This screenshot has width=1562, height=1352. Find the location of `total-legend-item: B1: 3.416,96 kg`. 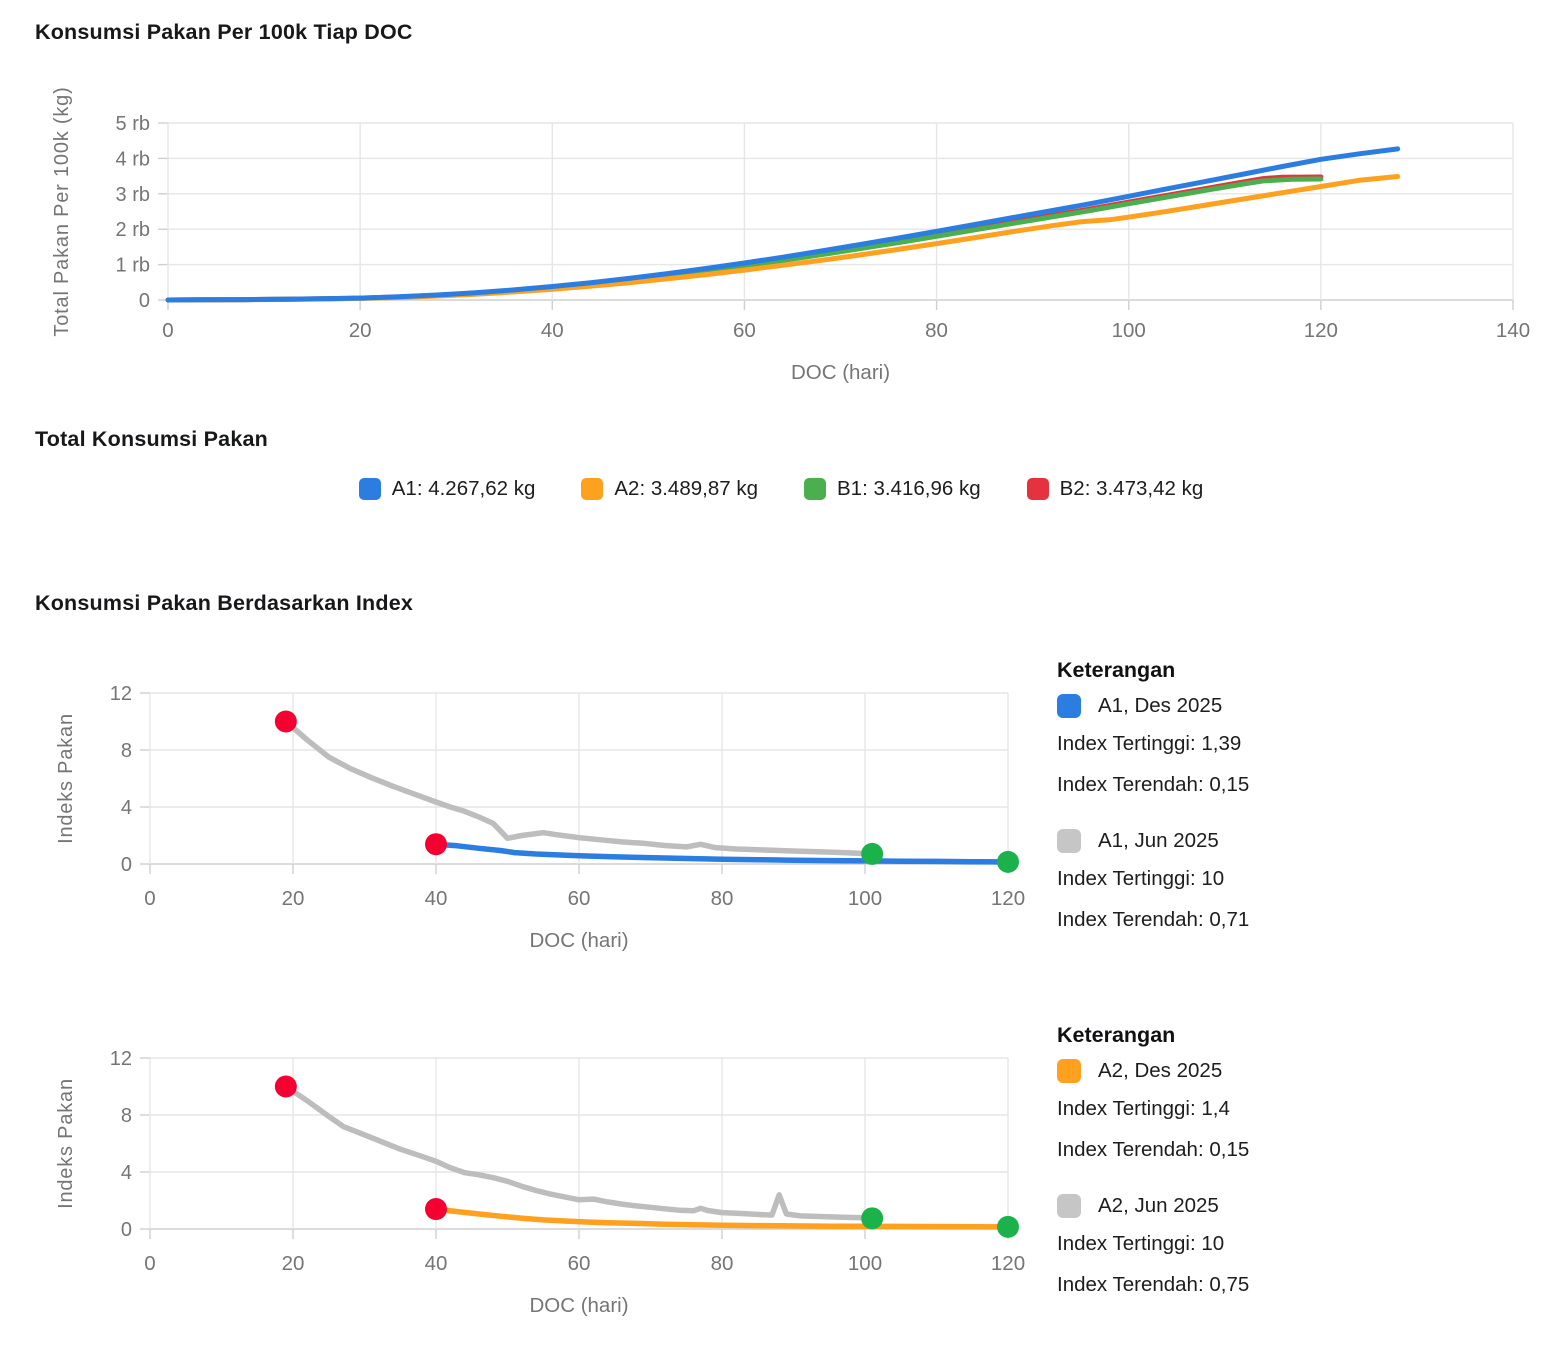

total-legend-item: B1: 3.416,96 kg is located at coordinates (892, 489).